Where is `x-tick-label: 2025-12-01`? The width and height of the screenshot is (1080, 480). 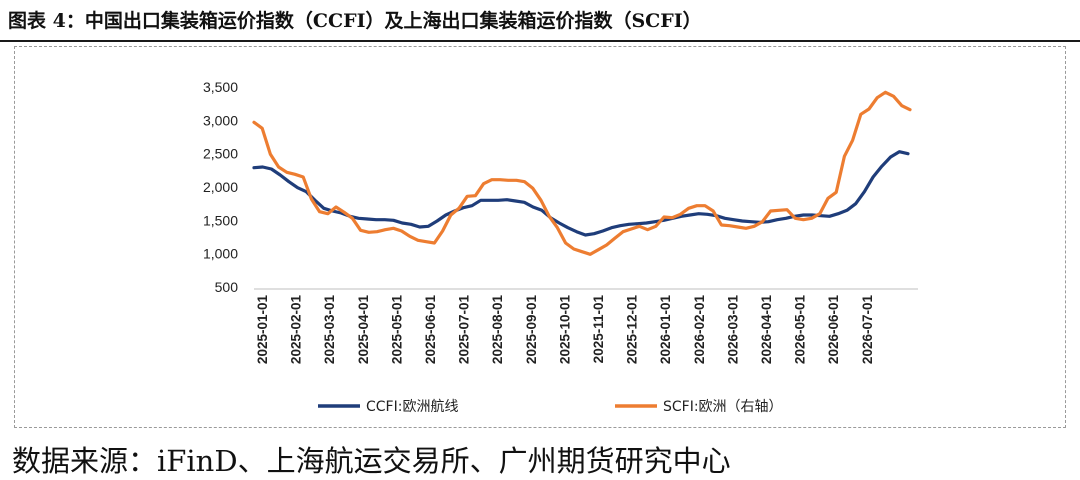
x-tick-label: 2025-12-01 is located at coordinates (632, 330).